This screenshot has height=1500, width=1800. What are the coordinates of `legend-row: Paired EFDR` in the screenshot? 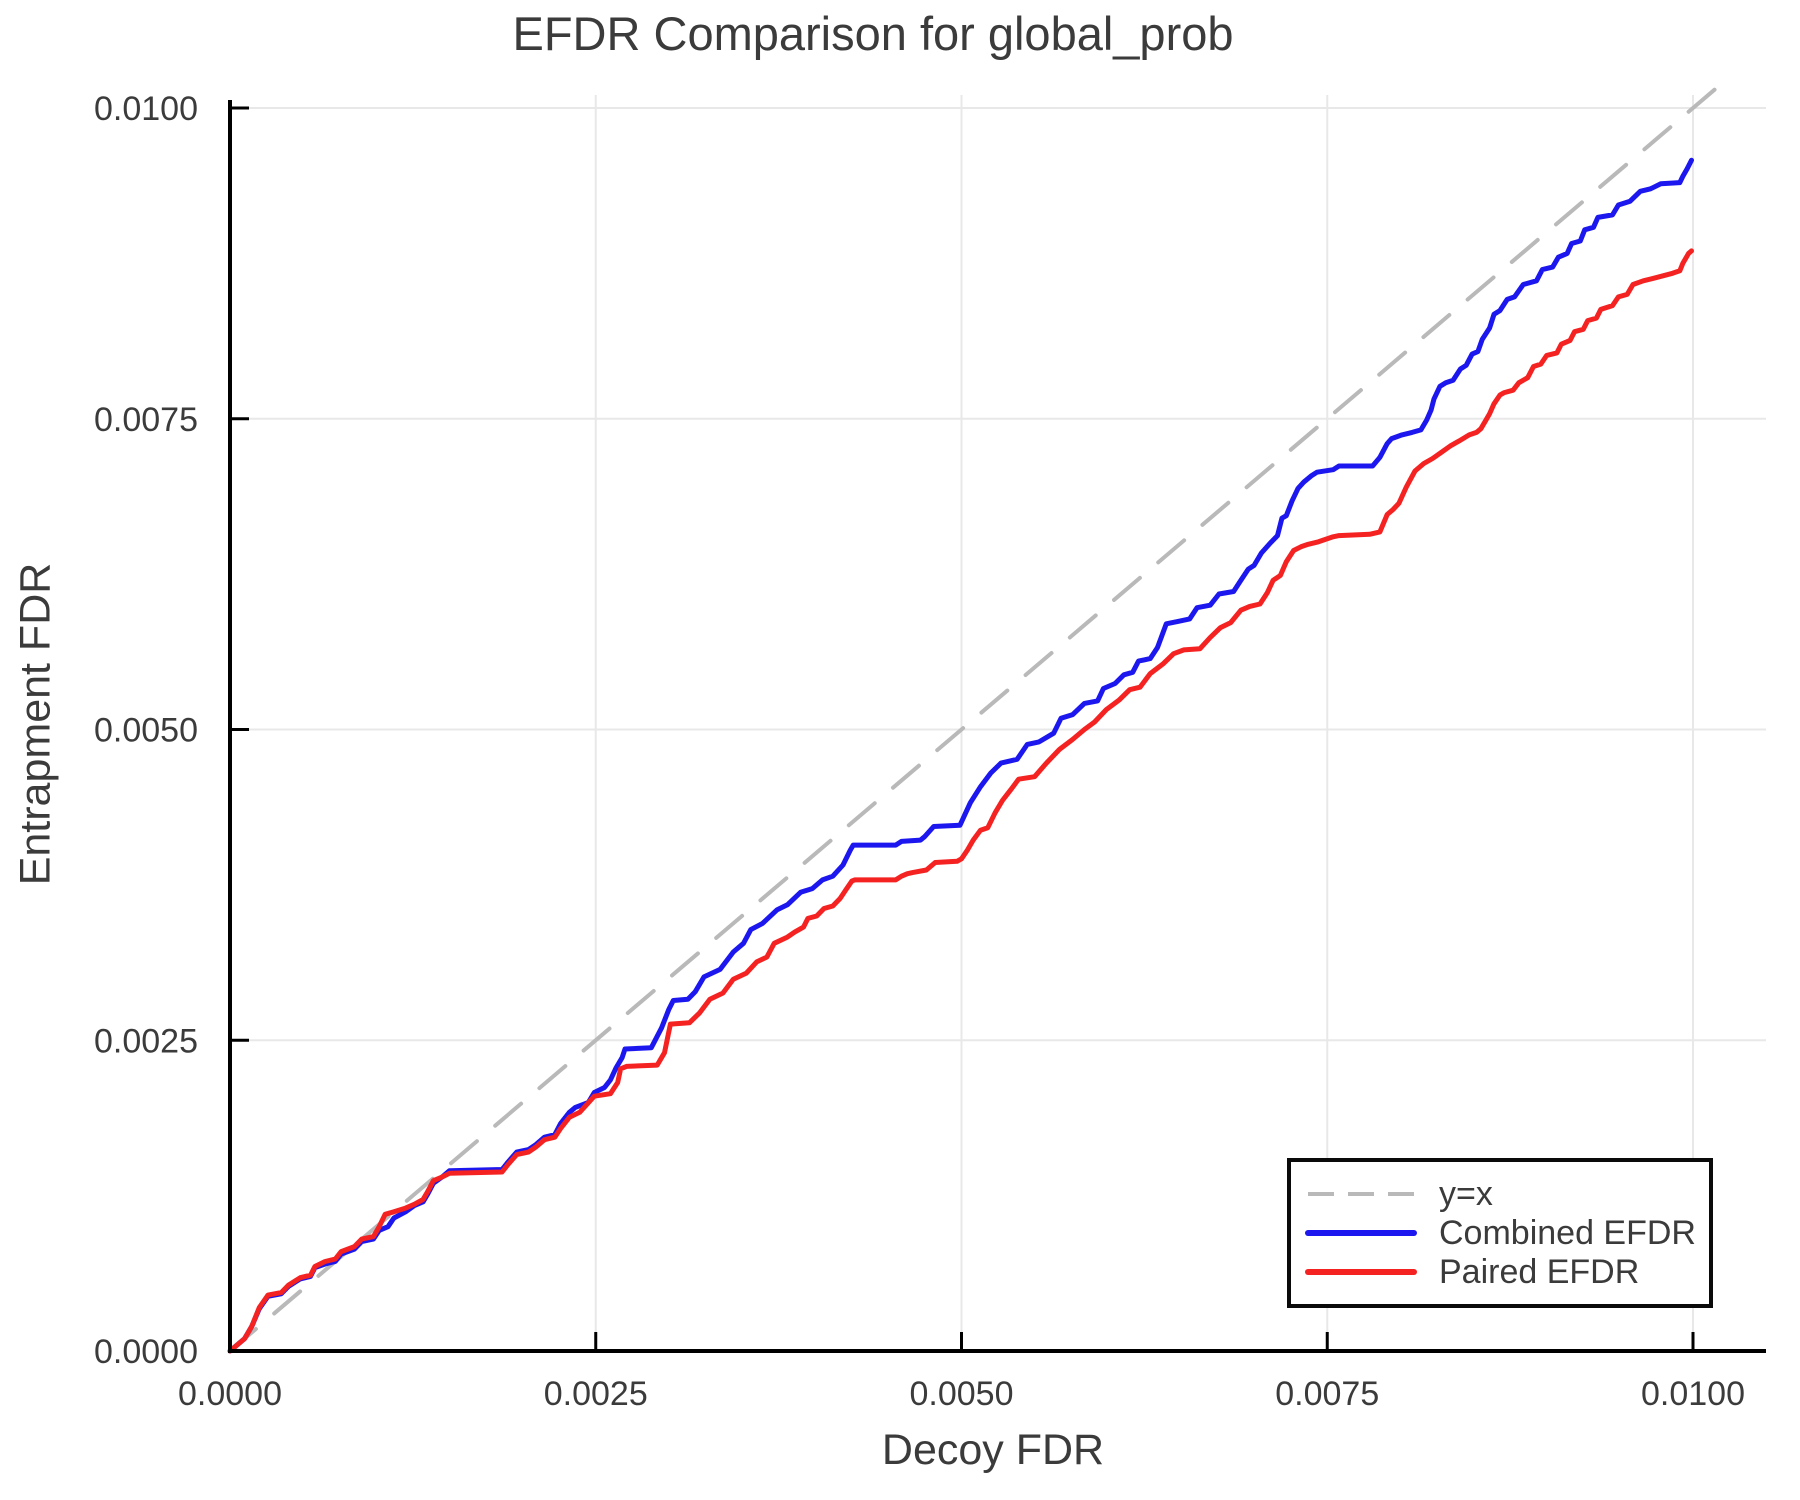 It's located at (1507, 1272).